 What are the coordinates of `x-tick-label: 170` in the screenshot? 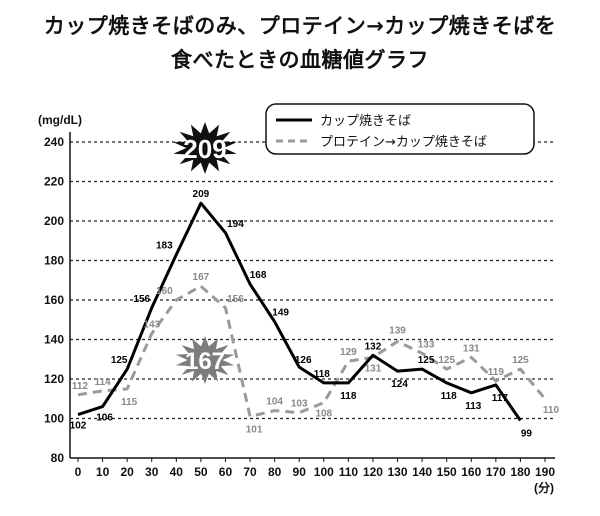 It's located at (496, 472).